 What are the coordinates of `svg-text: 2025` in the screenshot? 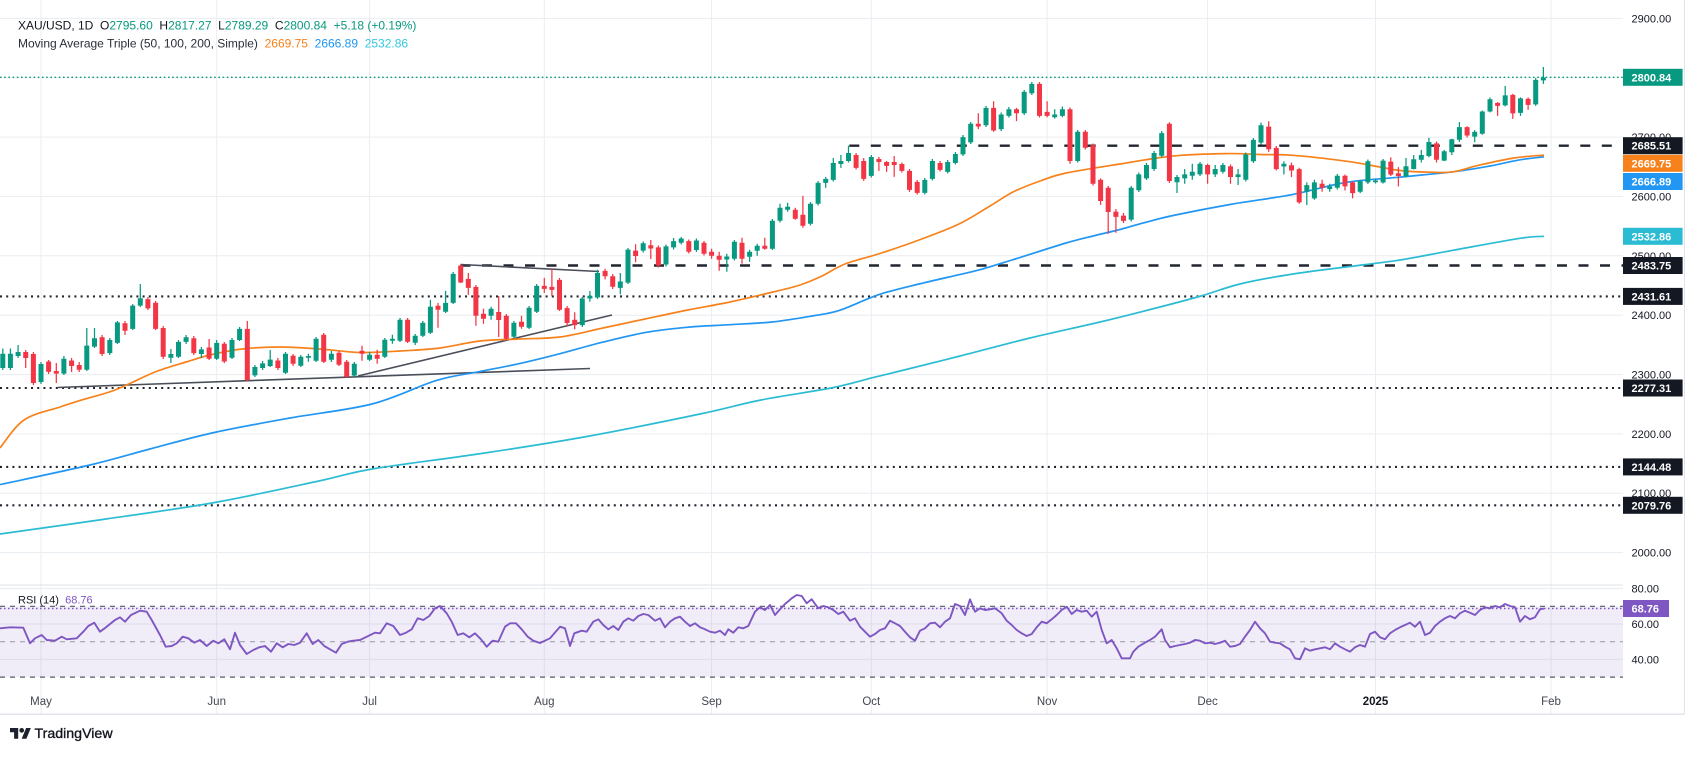 It's located at (1376, 702).